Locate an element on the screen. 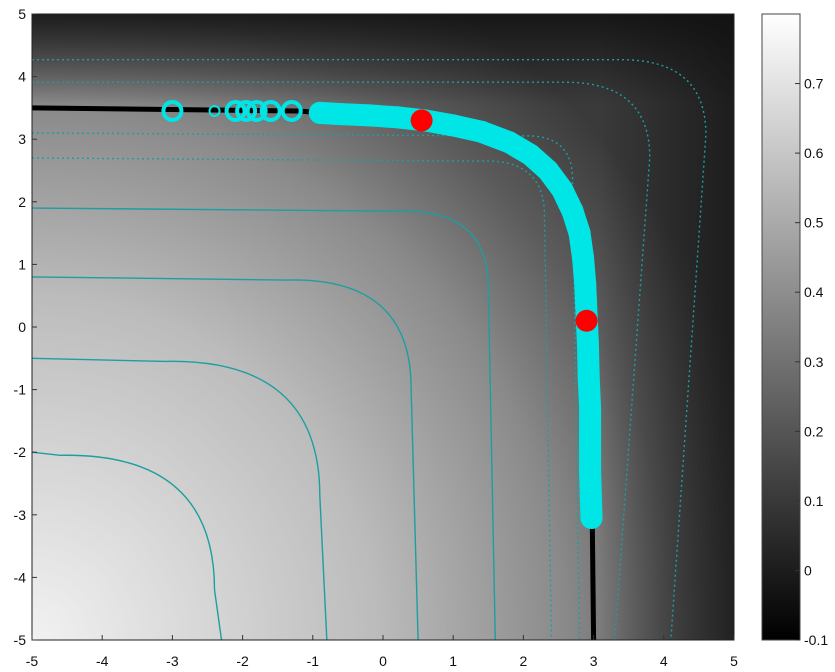 The width and height of the screenshot is (835, 672). colorbar-tick-label: 0.7 is located at coordinates (814, 84).